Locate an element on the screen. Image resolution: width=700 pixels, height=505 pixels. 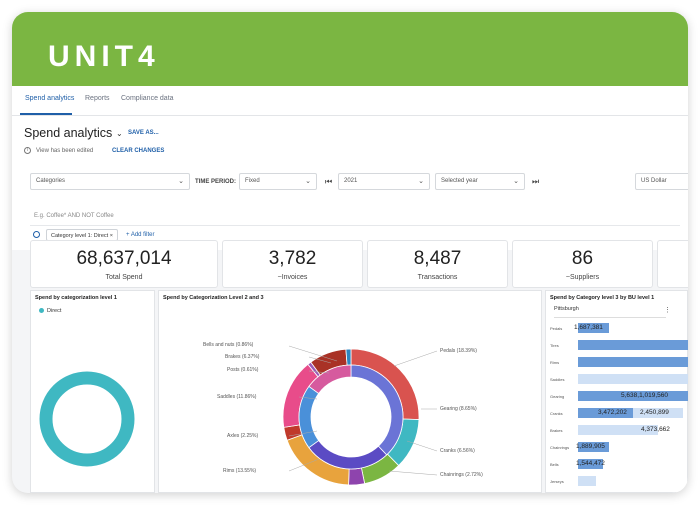
slice-label: Bells and nuts (0.86%) is located at coordinates (228, 345).